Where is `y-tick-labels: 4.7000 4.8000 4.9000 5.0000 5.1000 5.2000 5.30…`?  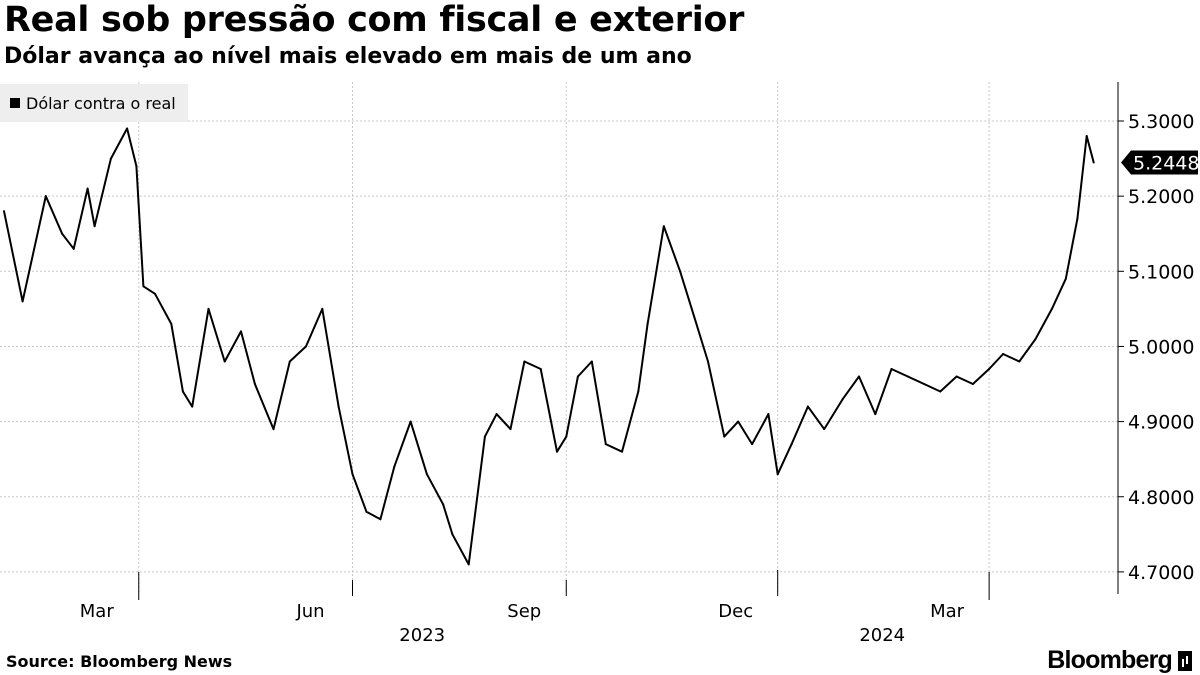 y-tick-labels: 4.7000 4.8000 4.9000 5.0000 5.1000 5.2000 5.30… is located at coordinates (1161, 347).